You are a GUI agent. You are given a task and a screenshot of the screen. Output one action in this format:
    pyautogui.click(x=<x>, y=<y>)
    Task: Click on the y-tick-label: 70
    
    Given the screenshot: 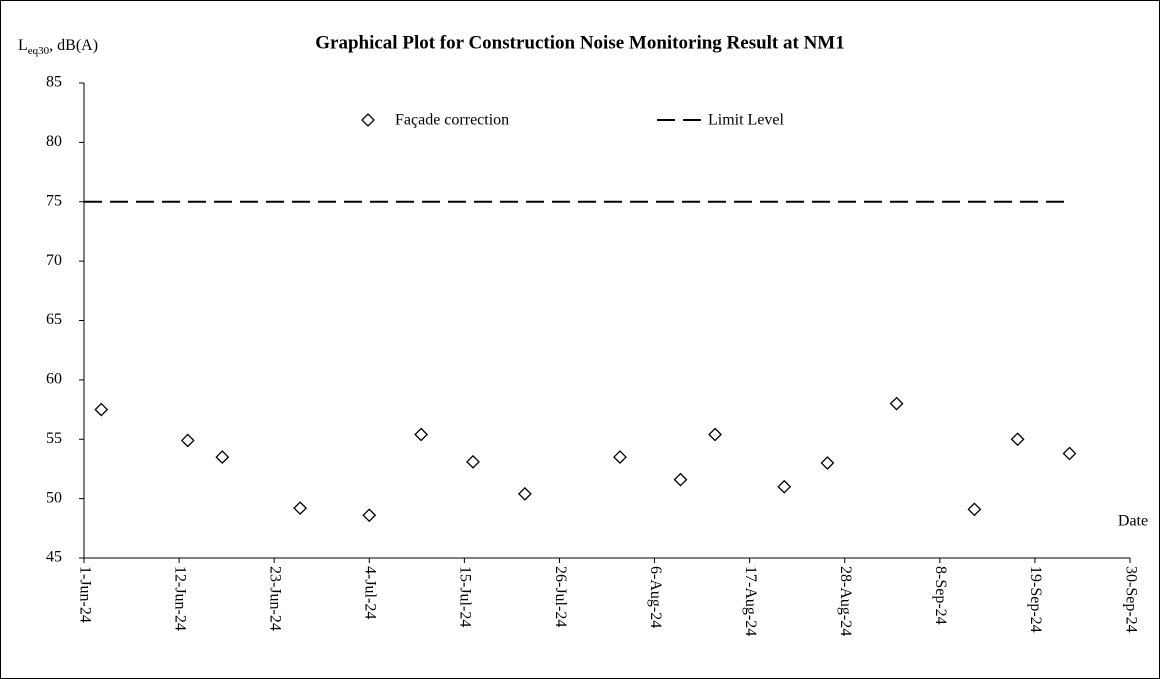 What is the action you would take?
    pyautogui.click(x=54, y=260)
    